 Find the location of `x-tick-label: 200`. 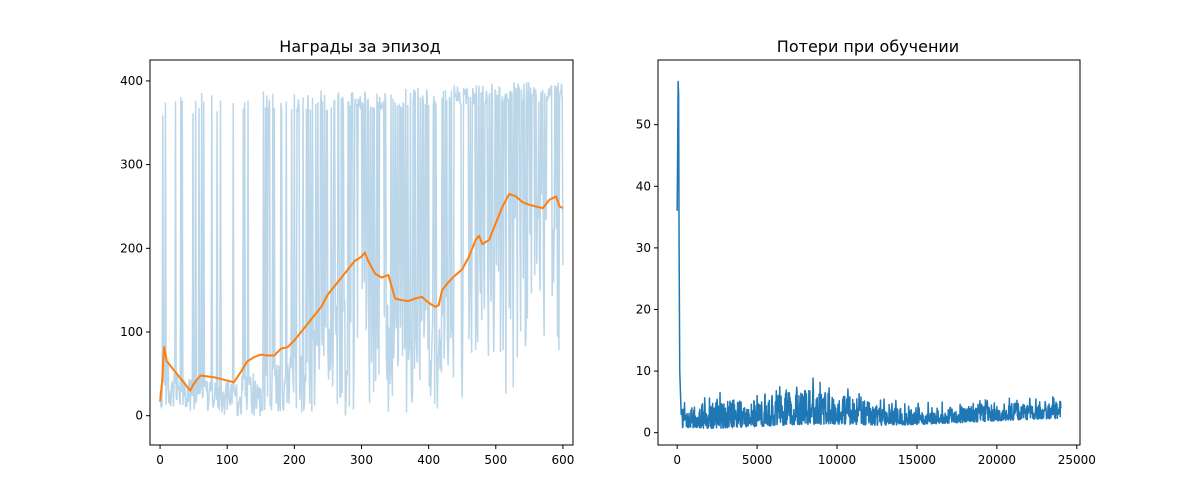

x-tick-label: 200 is located at coordinates (294, 460).